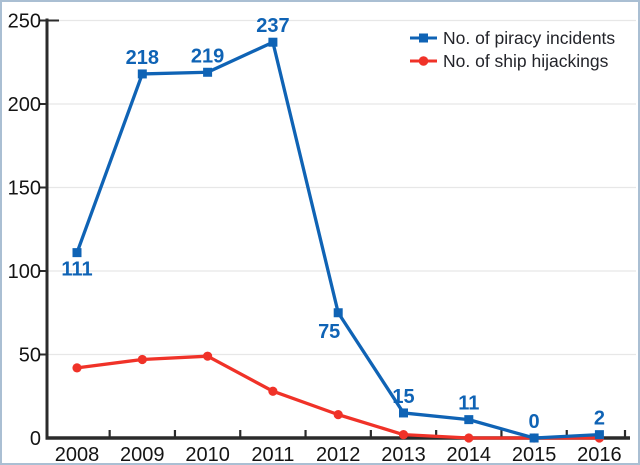 The height and width of the screenshot is (465, 640). Describe the element at coordinates (207, 454) in the screenshot. I see `x-tick-label-2010: 2010` at that location.